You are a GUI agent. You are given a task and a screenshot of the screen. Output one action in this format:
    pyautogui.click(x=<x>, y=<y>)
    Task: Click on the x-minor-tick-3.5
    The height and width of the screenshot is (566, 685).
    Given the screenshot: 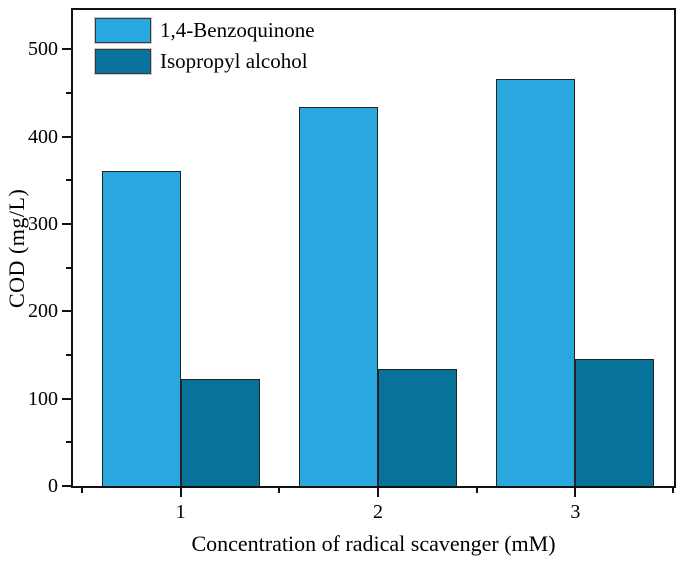 What is the action you would take?
    pyautogui.click(x=673, y=490)
    